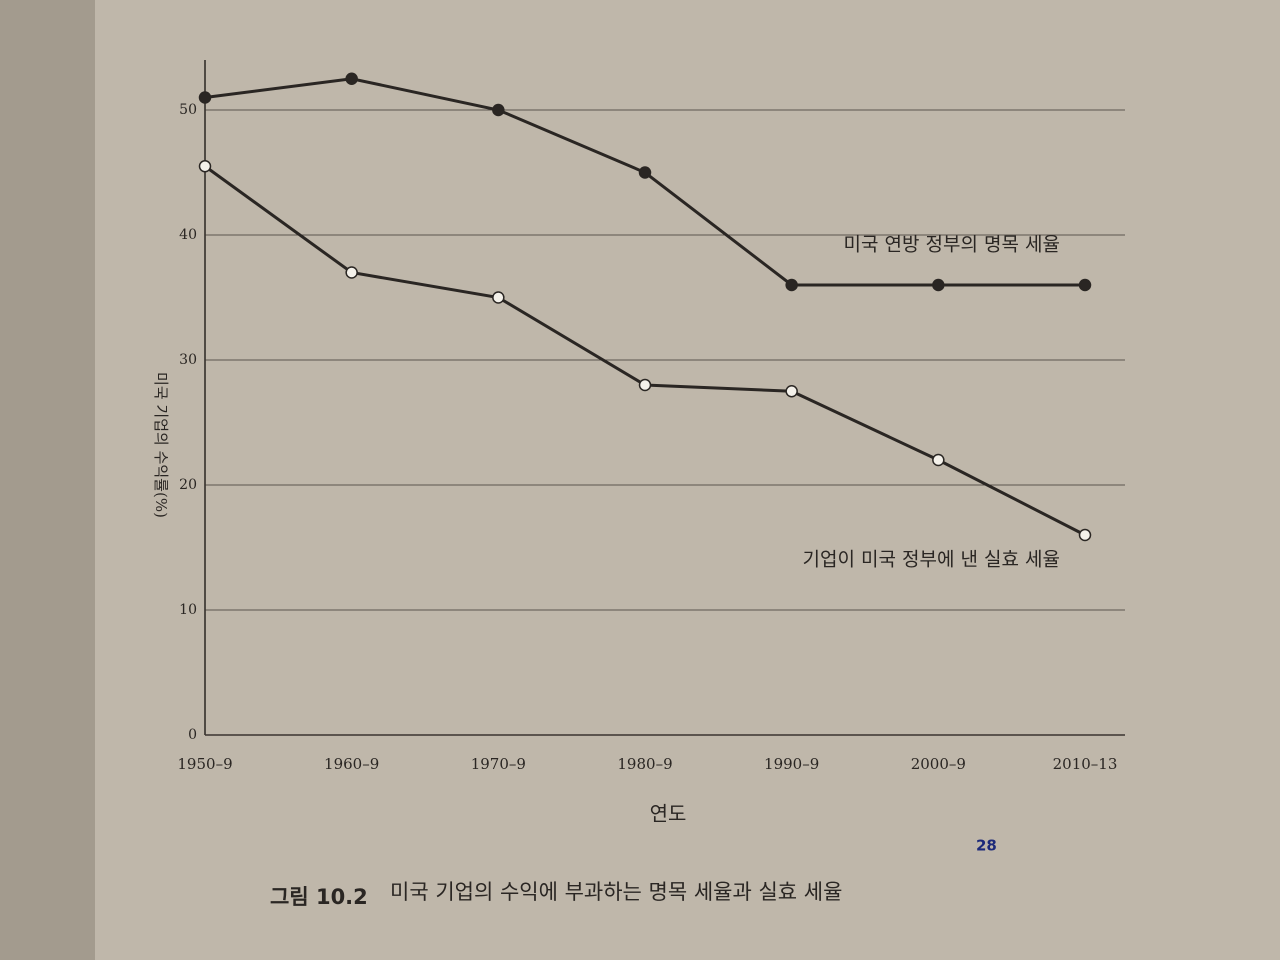  I want to click on x-tick-label: 1950–9, so click(204, 764).